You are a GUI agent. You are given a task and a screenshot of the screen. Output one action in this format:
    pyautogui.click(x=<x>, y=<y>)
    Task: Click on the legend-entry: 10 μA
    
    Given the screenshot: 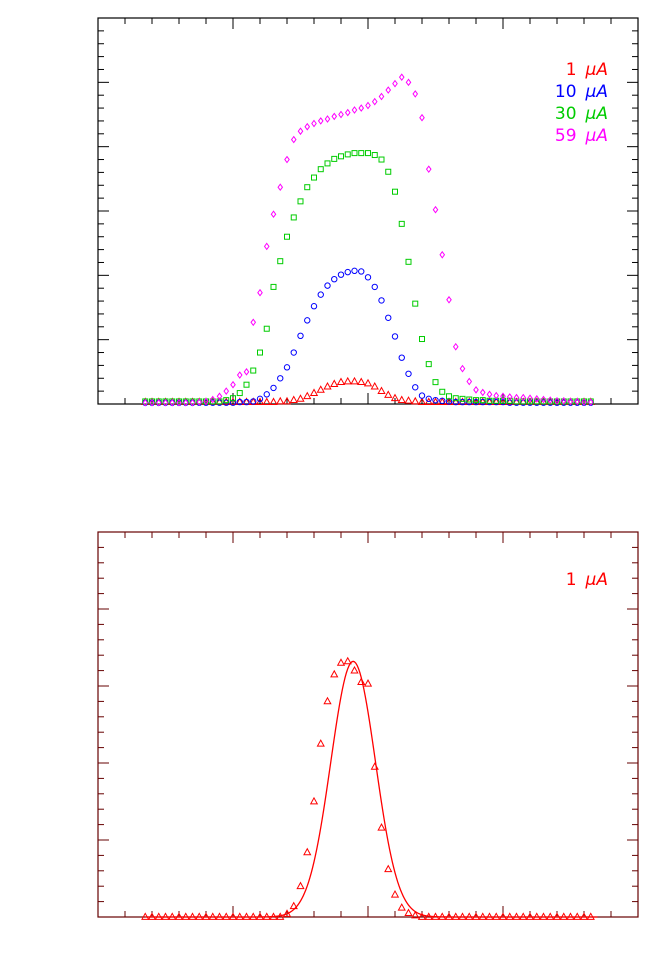 What is the action you would take?
    pyautogui.click(x=581, y=92)
    